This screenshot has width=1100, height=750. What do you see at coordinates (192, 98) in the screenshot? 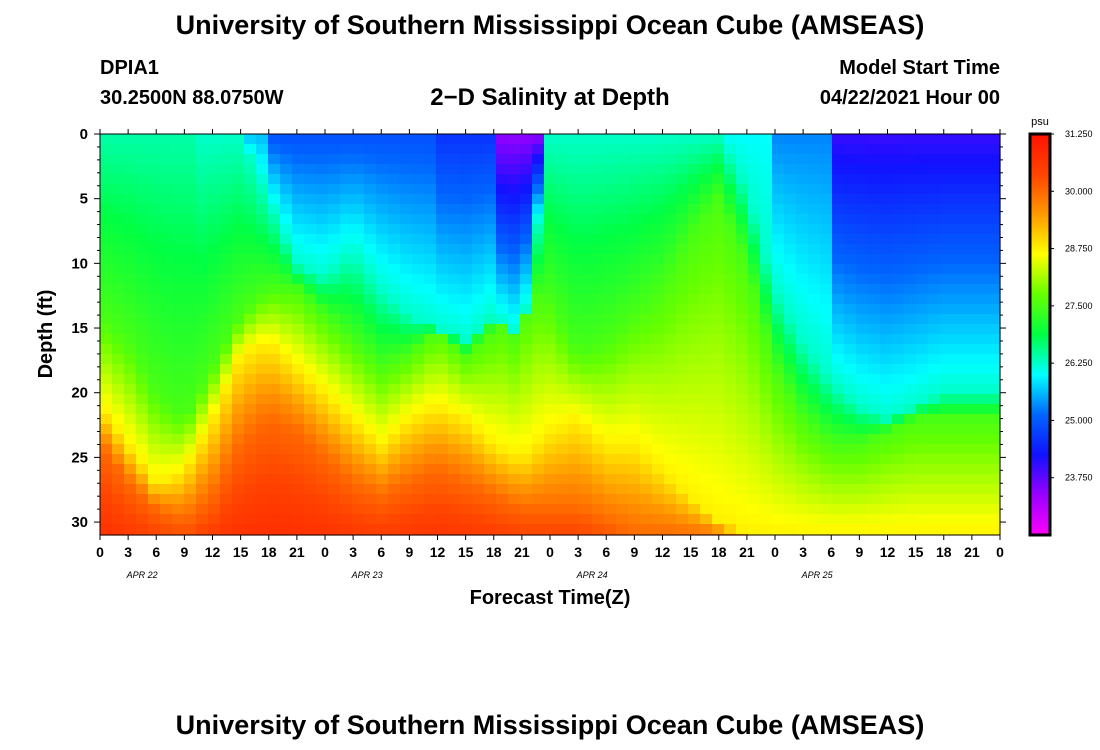
I see `station-coords: 30.2500N 88.0750W` at bounding box center [192, 98].